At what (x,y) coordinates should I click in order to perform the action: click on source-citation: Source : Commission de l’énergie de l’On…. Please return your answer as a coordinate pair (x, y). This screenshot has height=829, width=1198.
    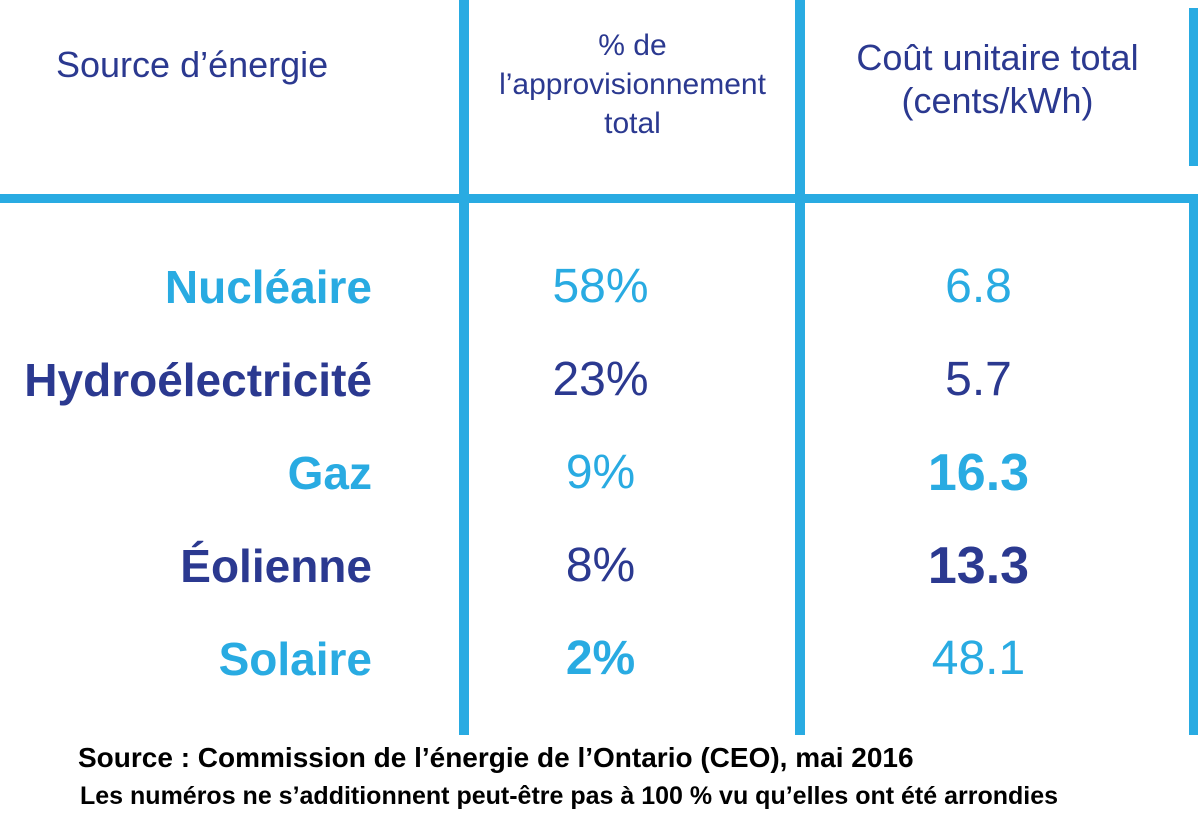
    Looking at the image, I should click on (496, 757).